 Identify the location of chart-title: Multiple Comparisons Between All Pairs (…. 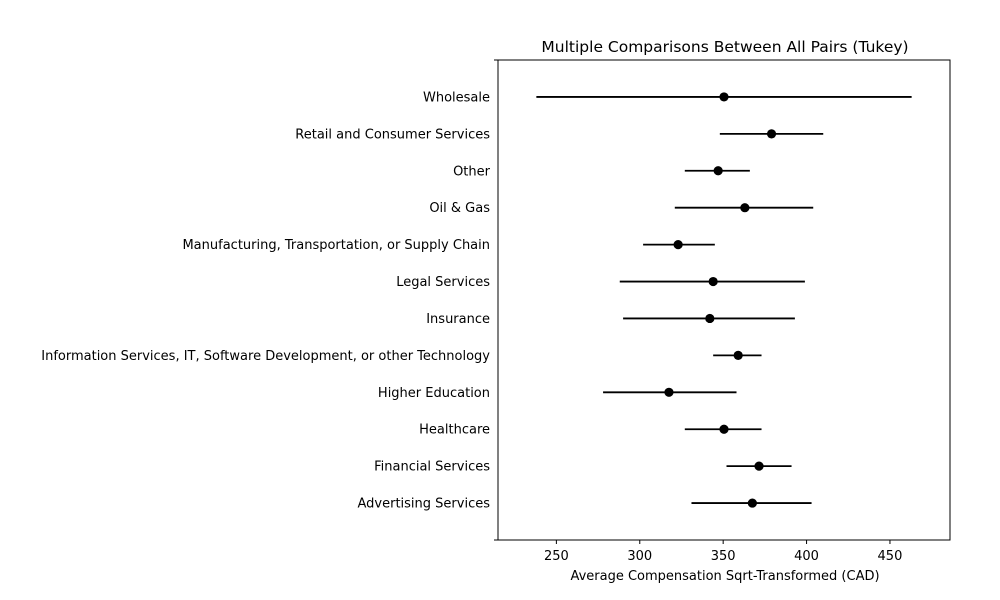
(724, 47).